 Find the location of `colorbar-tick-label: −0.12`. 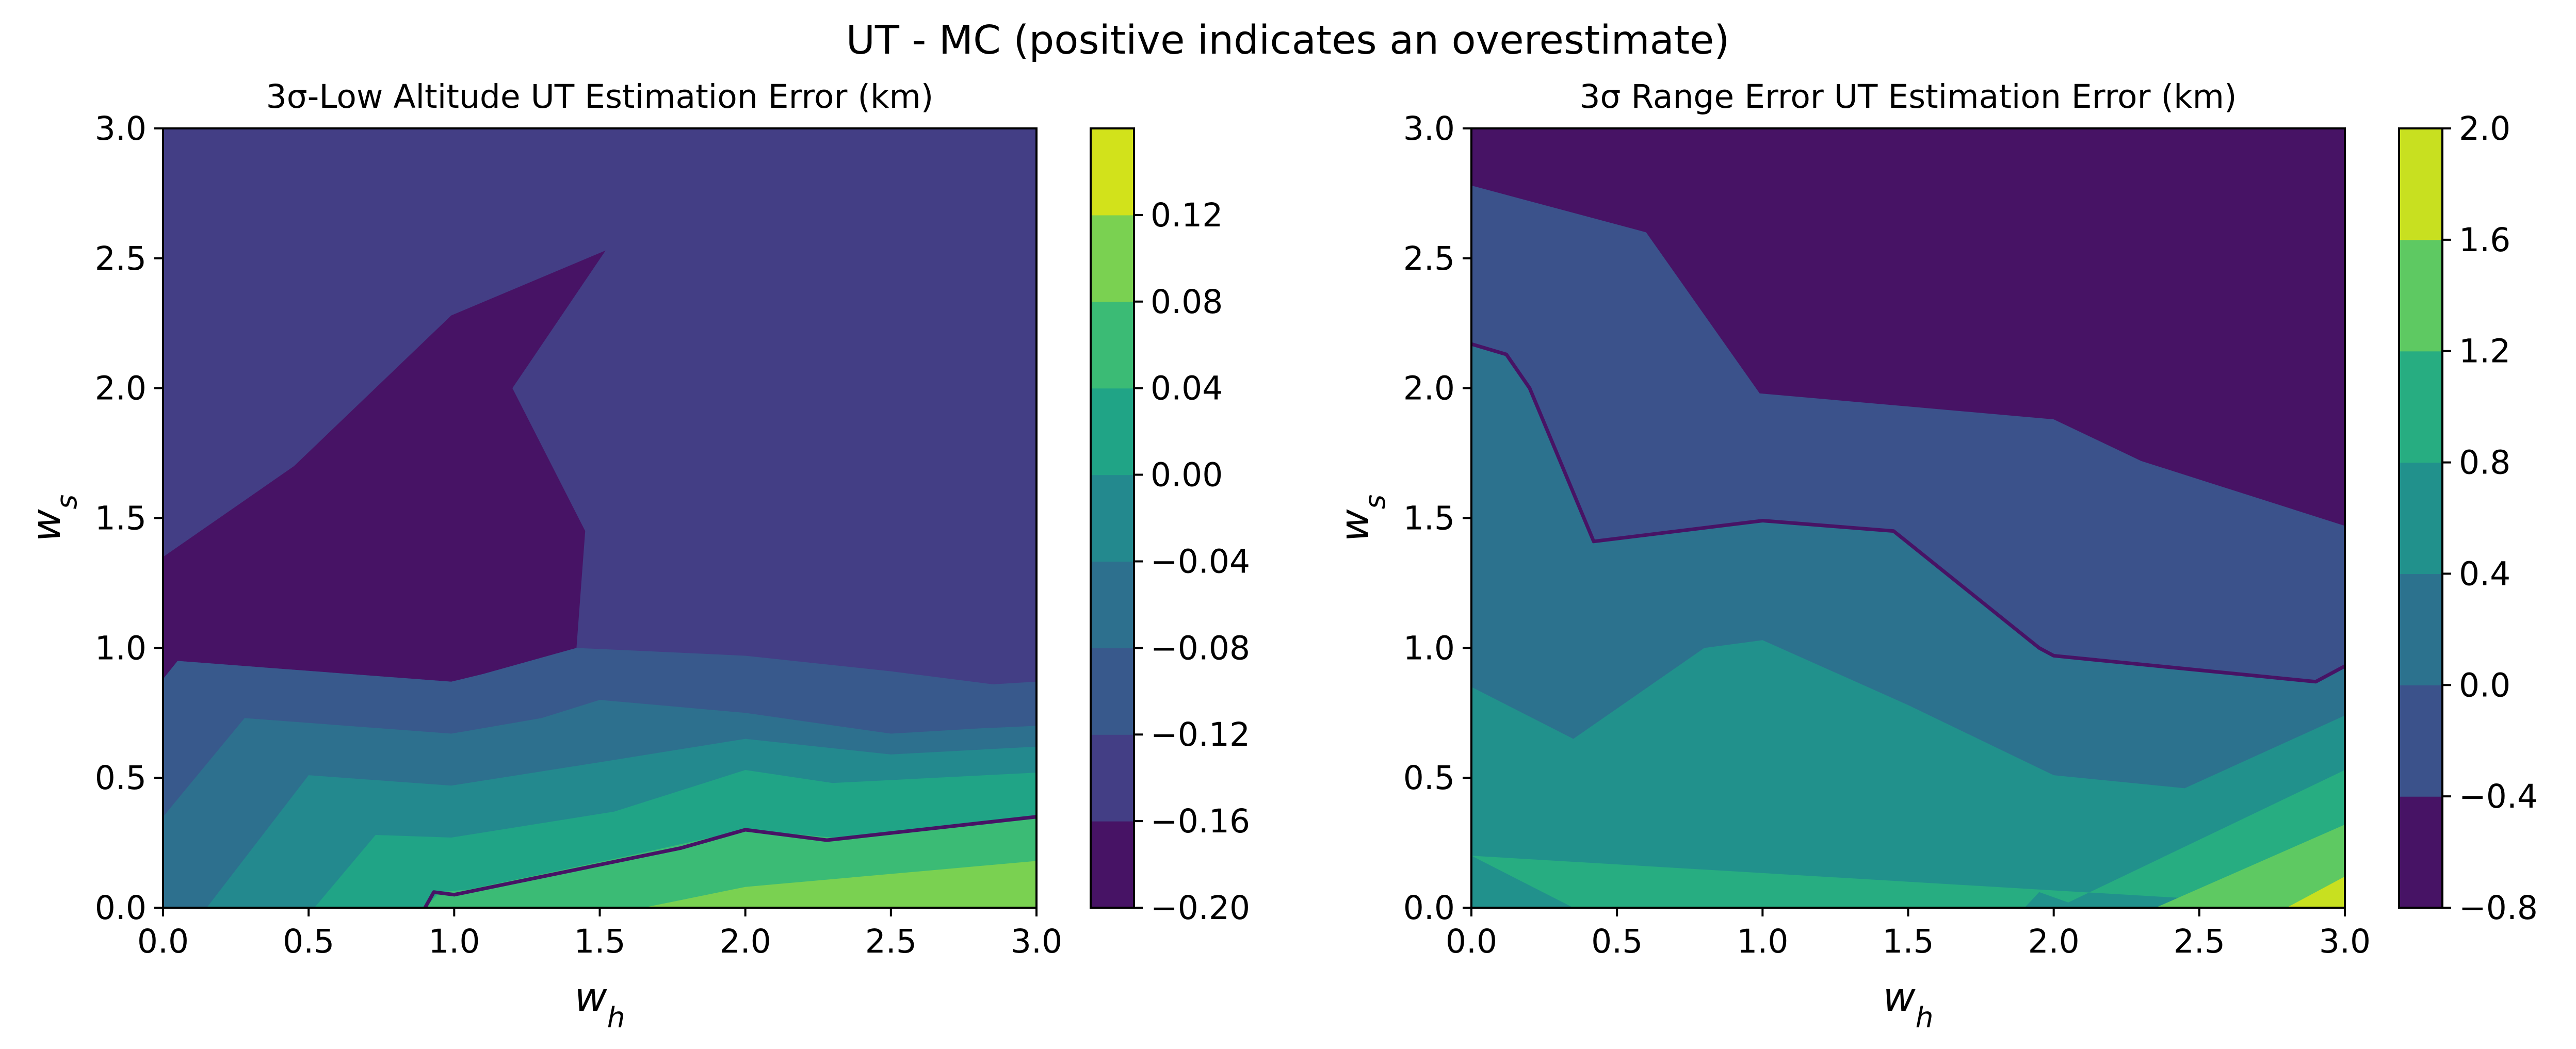

colorbar-tick-label: −0.12 is located at coordinates (1200, 734).